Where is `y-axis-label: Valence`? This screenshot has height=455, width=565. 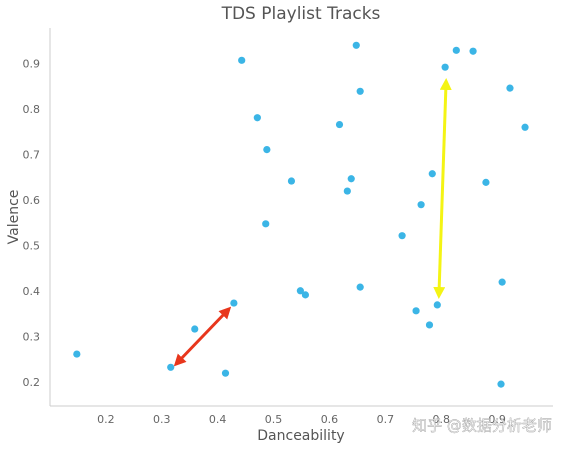
y-axis-label: Valence is located at coordinates (14, 217).